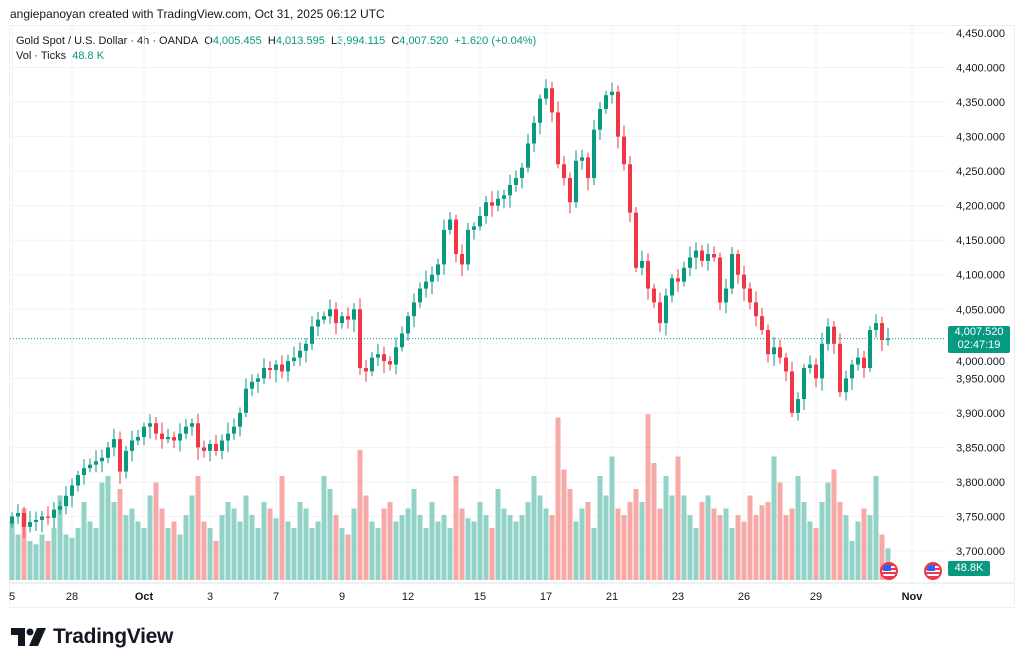 Image resolution: width=1024 pixels, height=665 pixels. Describe the element at coordinates (980, 34) in the screenshot. I see `y-tick-label: 4,450.000` at that location.